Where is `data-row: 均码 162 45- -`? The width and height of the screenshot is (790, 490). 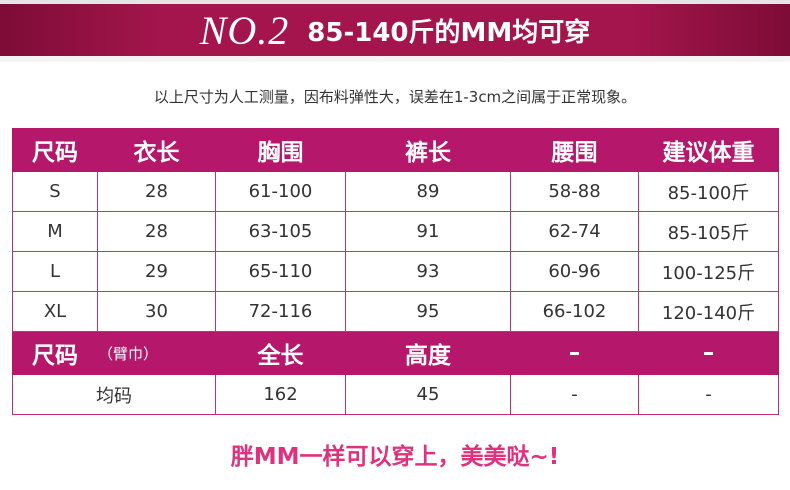 data-row: 均码 162 45- - is located at coordinates (395, 394).